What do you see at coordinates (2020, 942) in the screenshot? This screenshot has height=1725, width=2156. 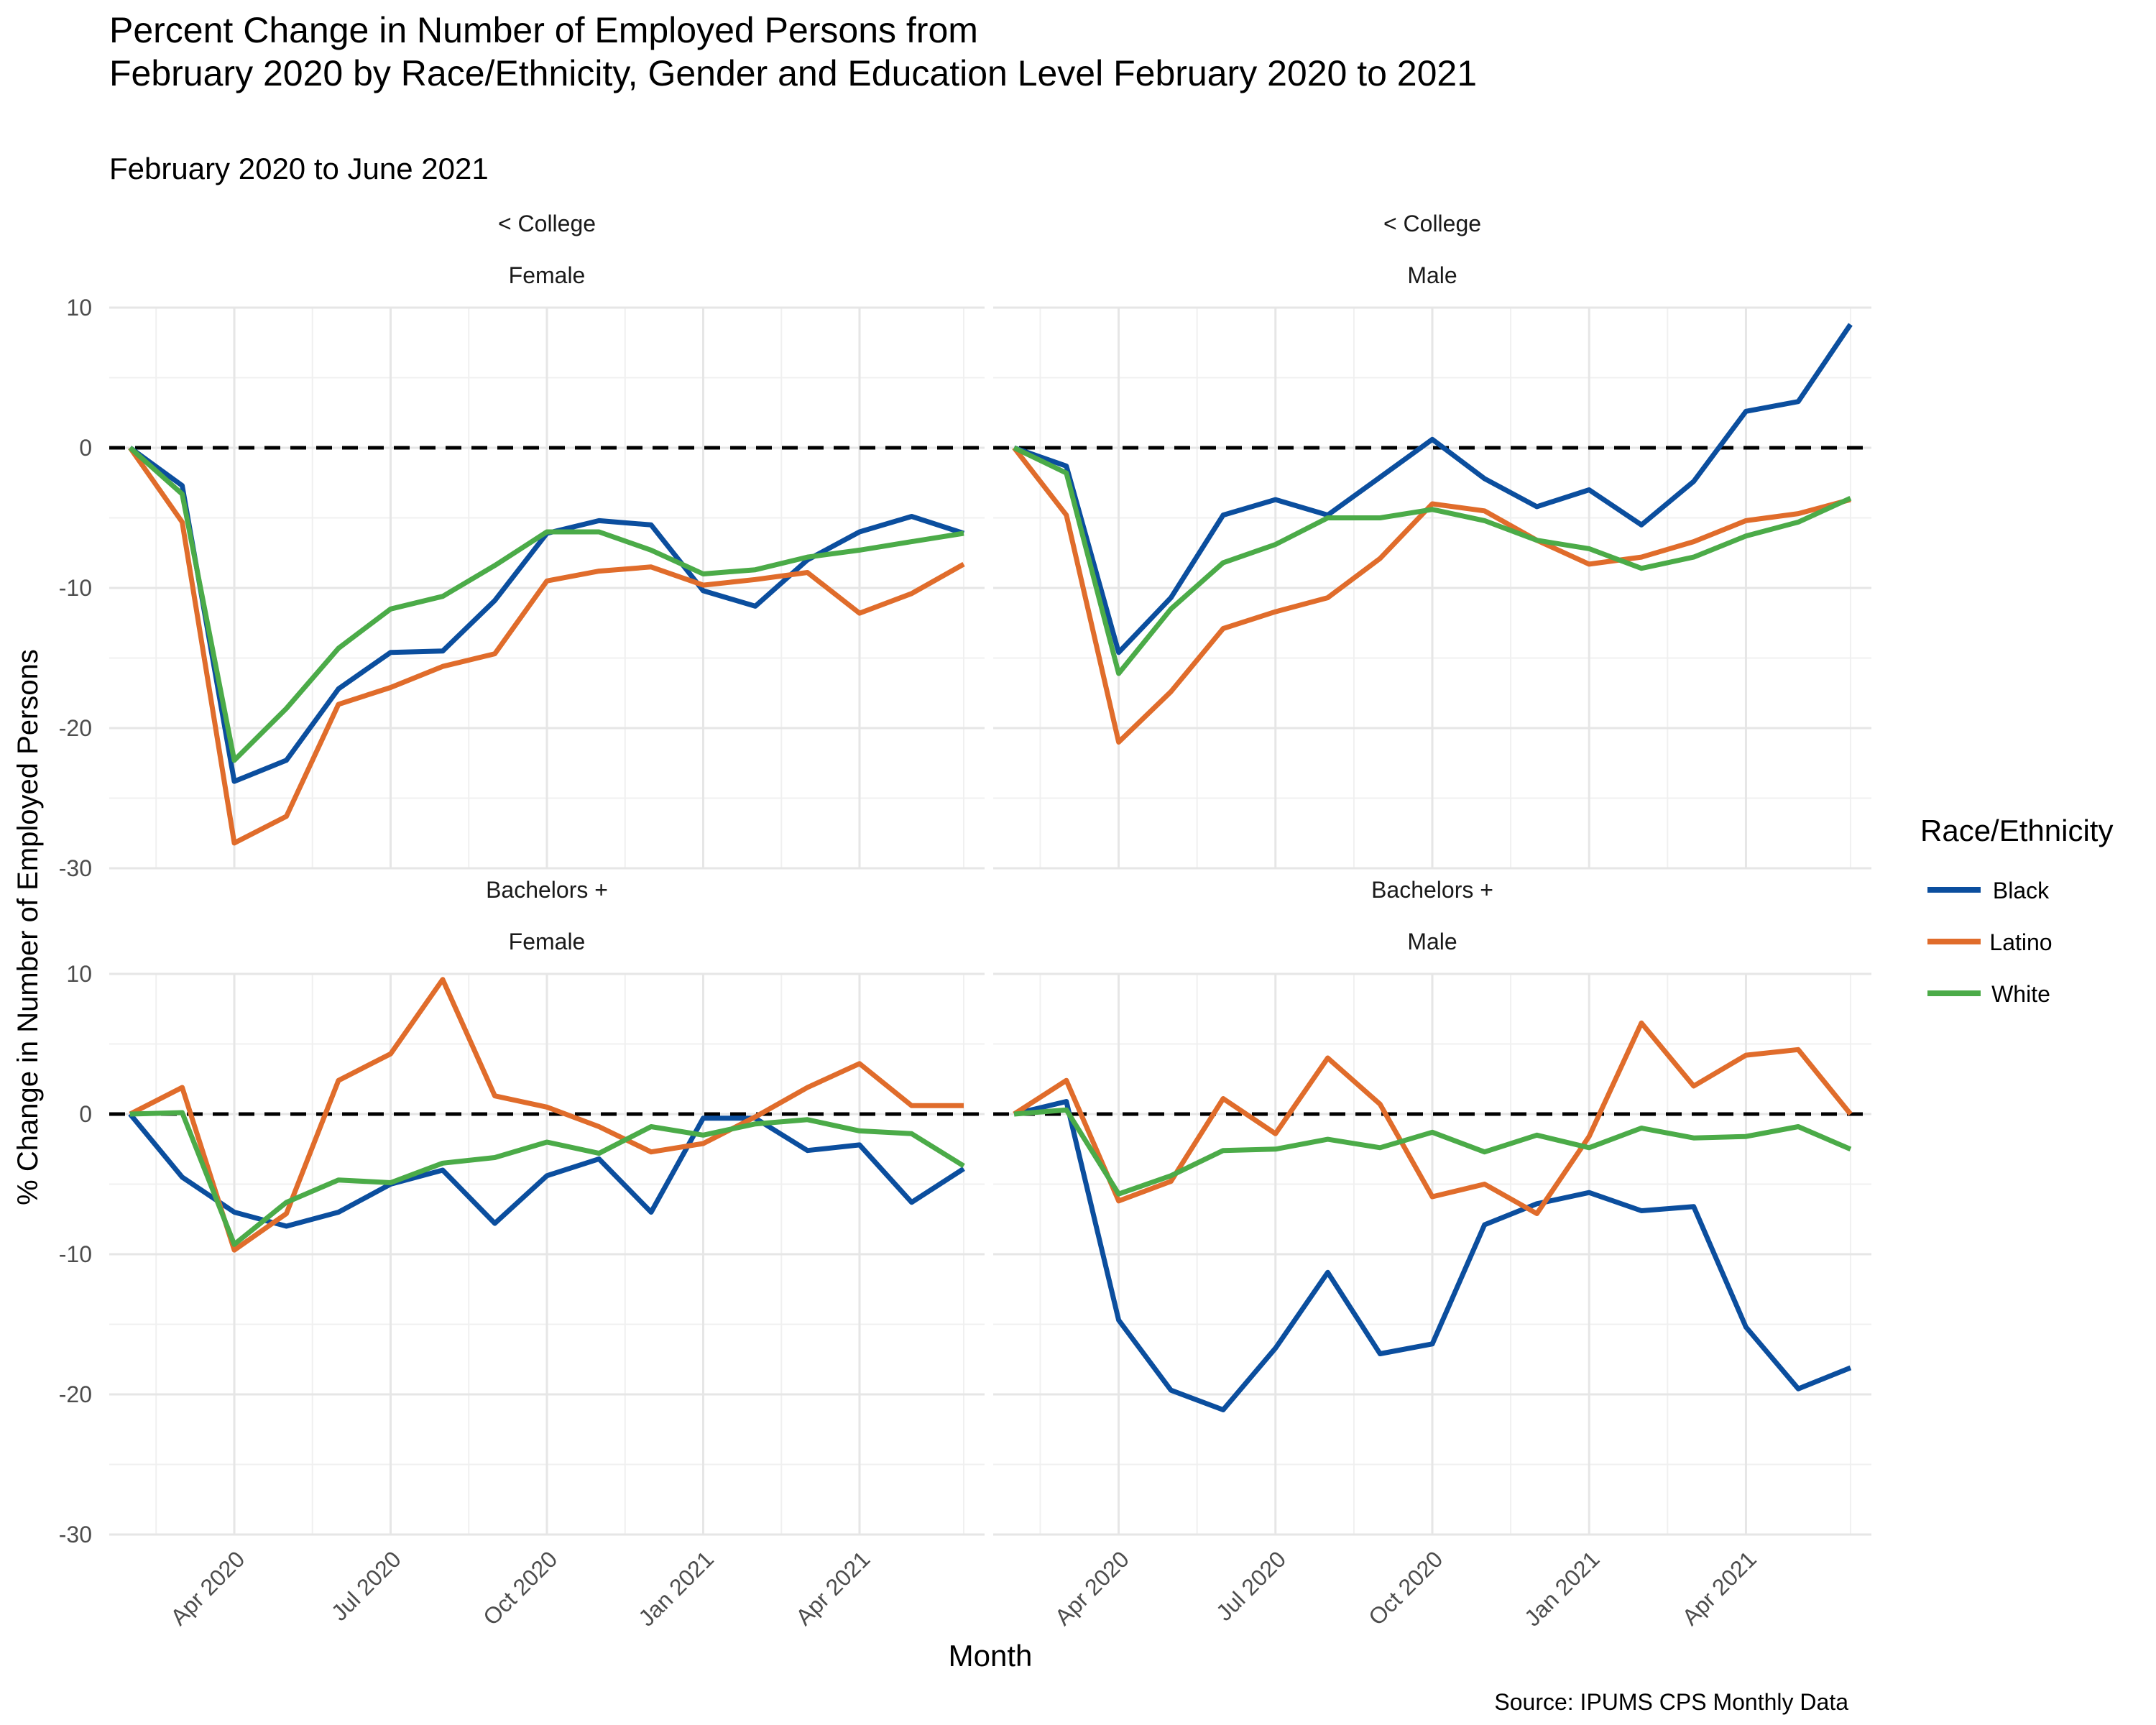 I see `legend-label-latino: Latino` at bounding box center [2020, 942].